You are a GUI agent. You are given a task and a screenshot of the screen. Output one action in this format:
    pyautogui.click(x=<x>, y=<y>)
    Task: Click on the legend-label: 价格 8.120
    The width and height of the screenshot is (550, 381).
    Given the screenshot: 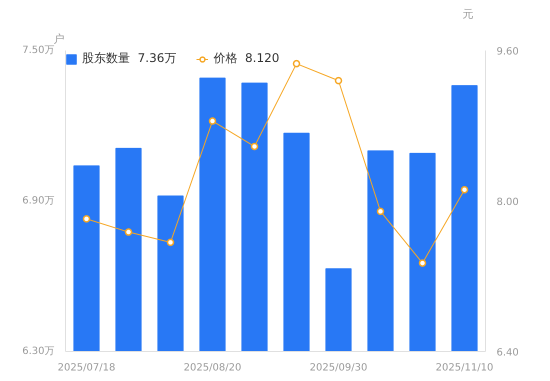 What is the action you would take?
    pyautogui.click(x=246, y=58)
    